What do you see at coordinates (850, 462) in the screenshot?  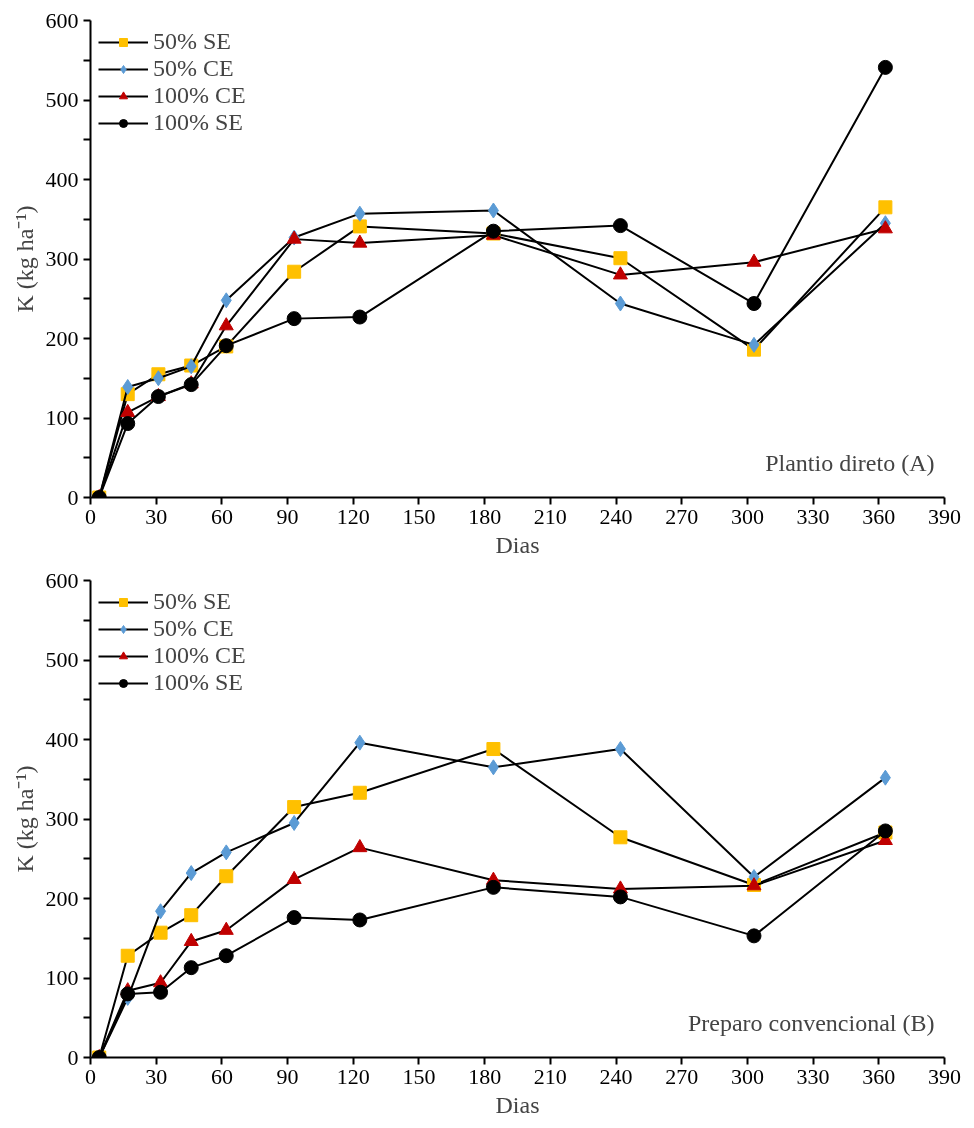 I see `annotation: Plantio direto (A)` at bounding box center [850, 462].